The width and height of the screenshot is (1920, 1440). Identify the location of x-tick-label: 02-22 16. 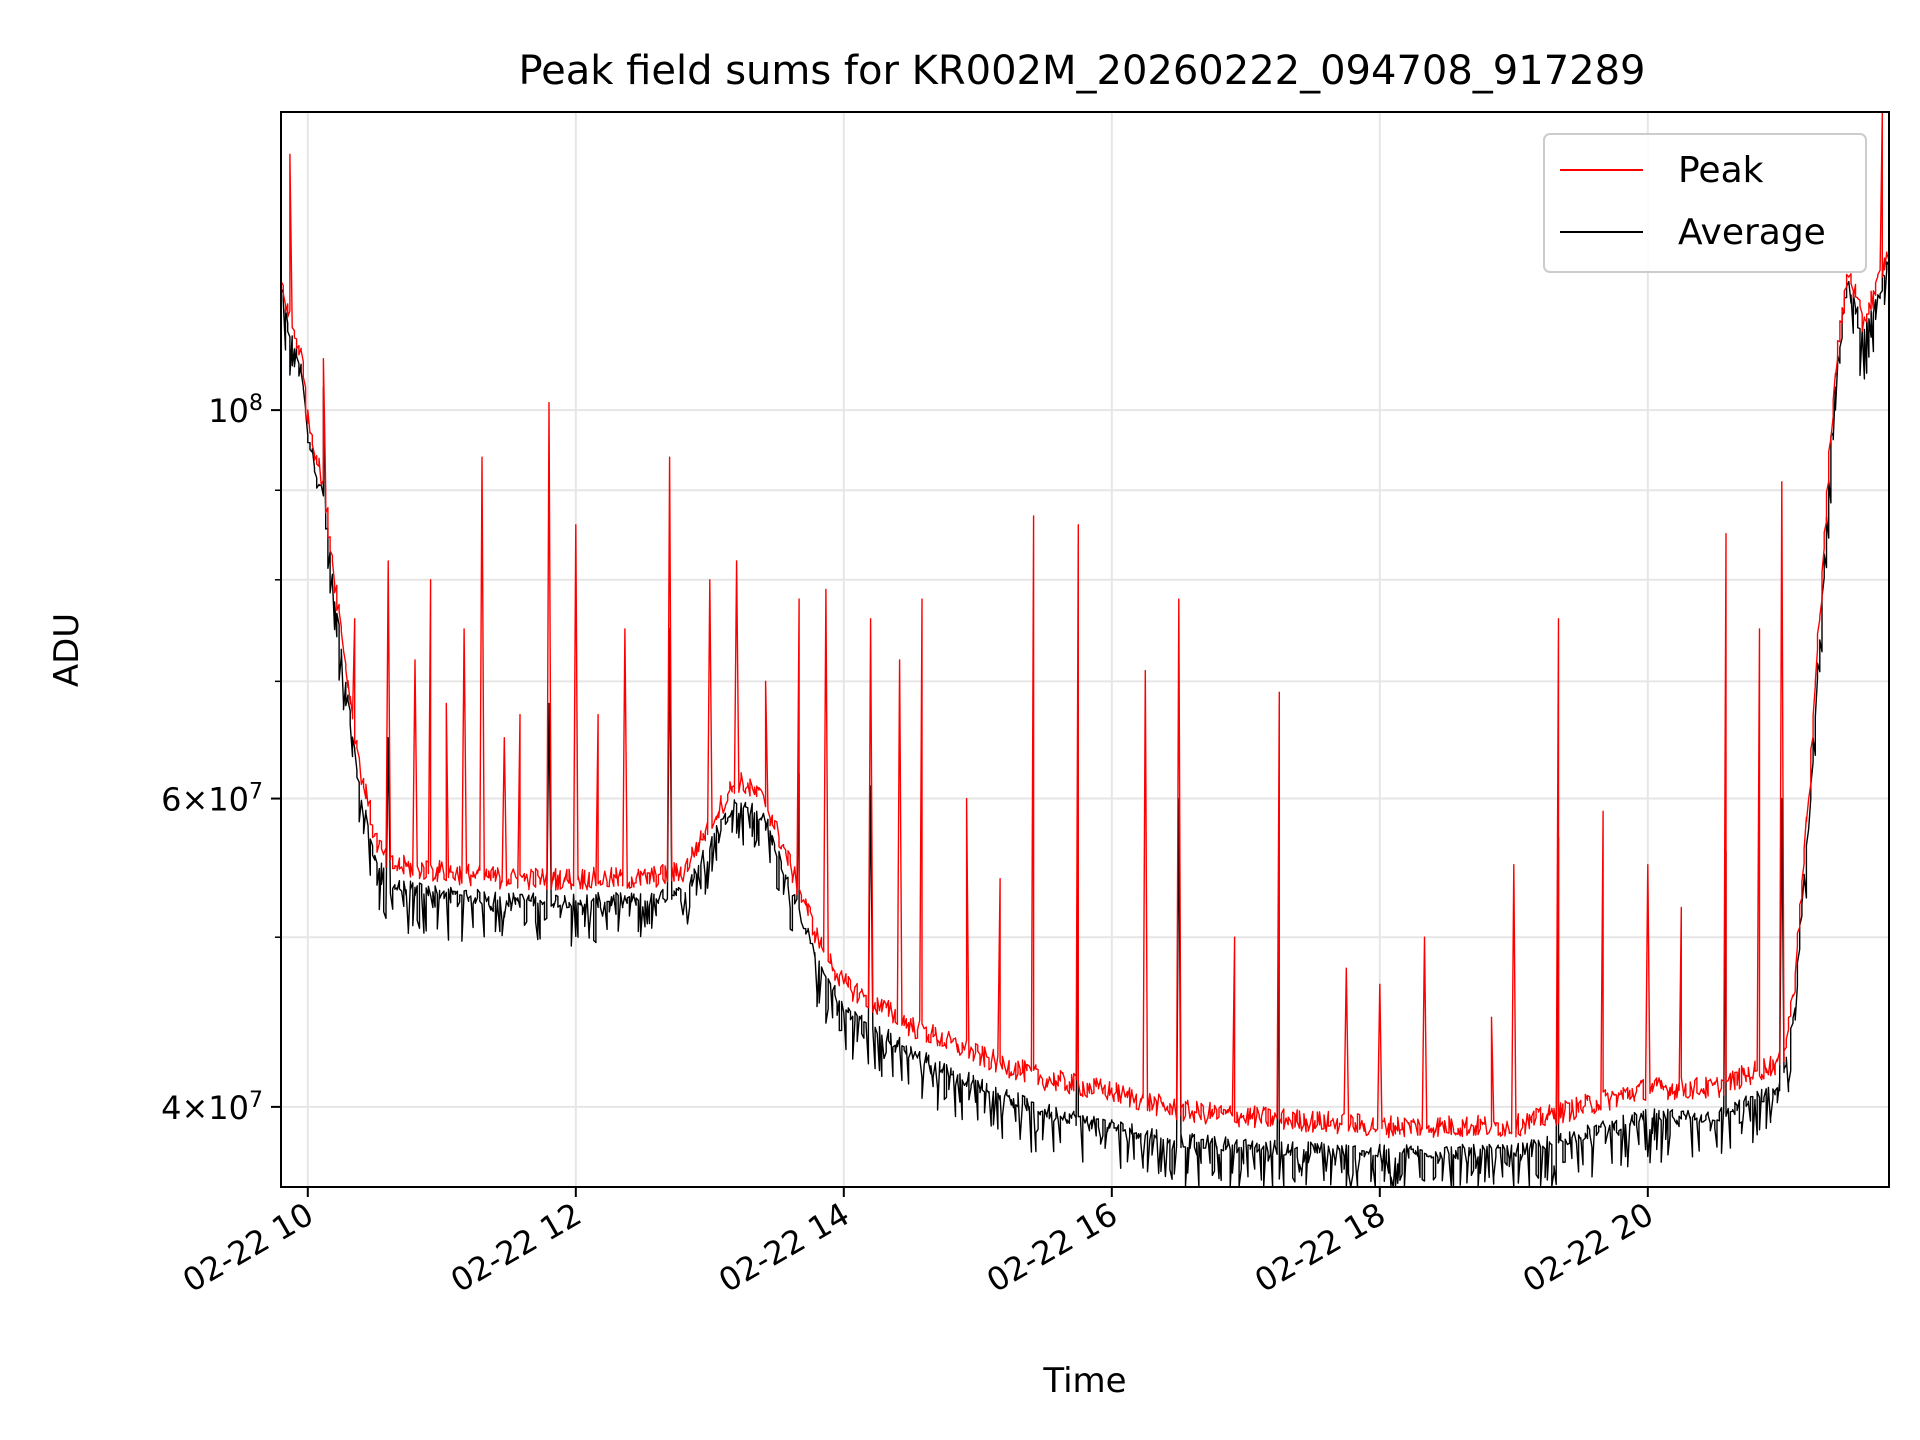
(1052, 1247).